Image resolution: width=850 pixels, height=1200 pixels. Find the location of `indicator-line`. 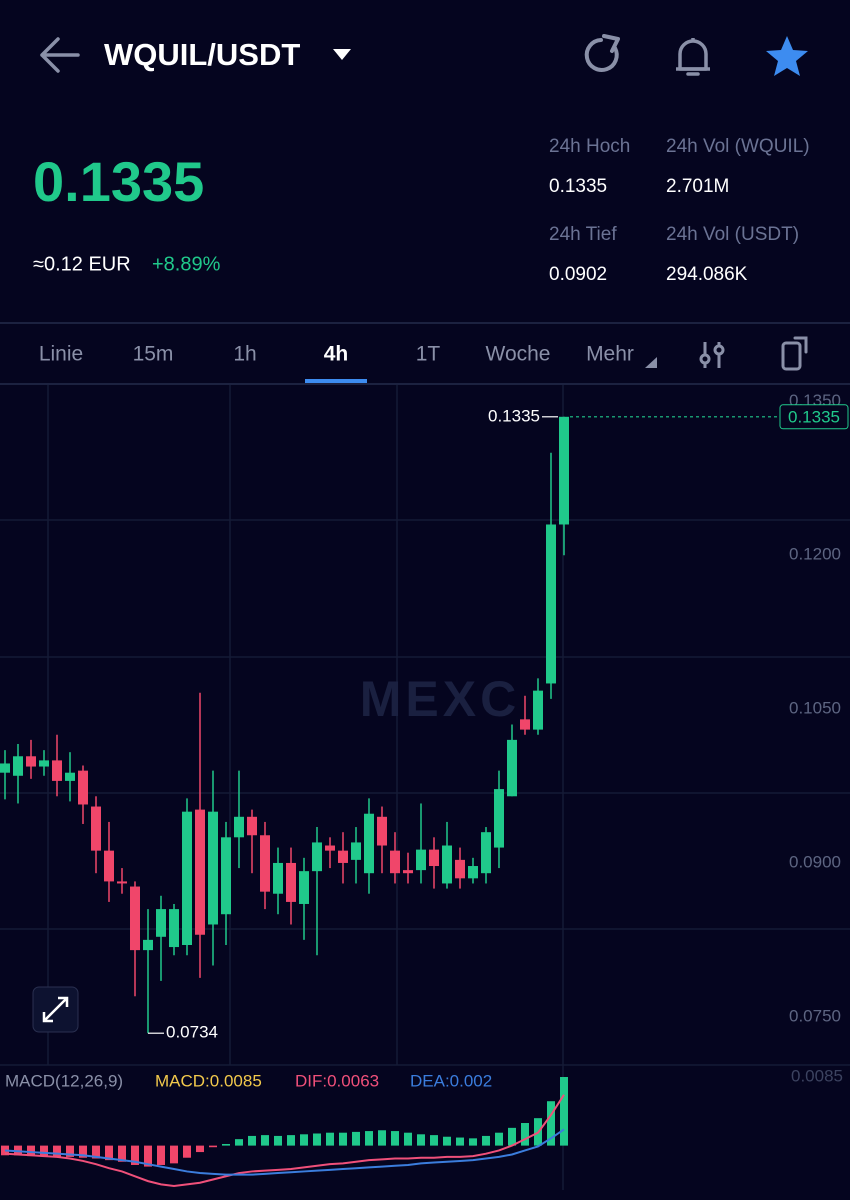

indicator-line is located at coordinates (284, 1152).